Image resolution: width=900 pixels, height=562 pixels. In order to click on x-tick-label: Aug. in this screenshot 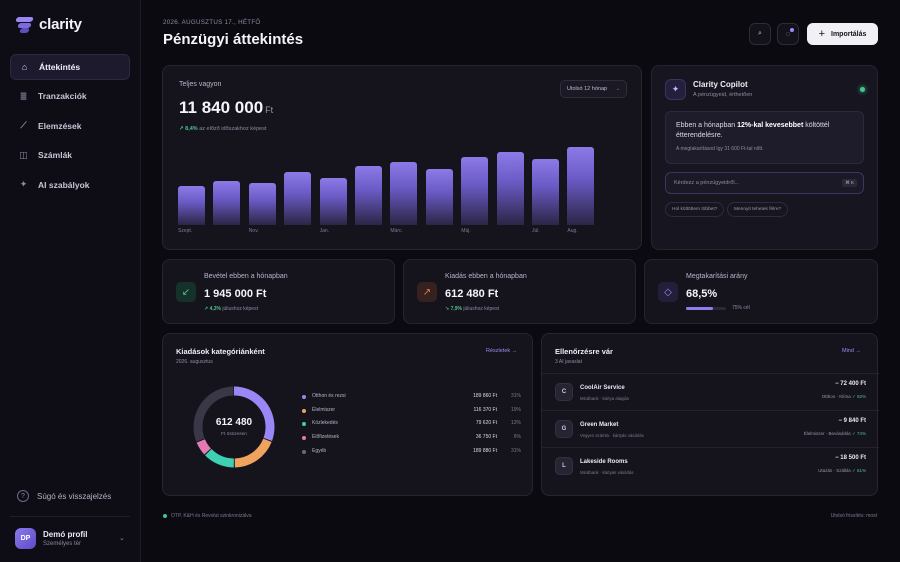, I will do `click(572, 231)`.